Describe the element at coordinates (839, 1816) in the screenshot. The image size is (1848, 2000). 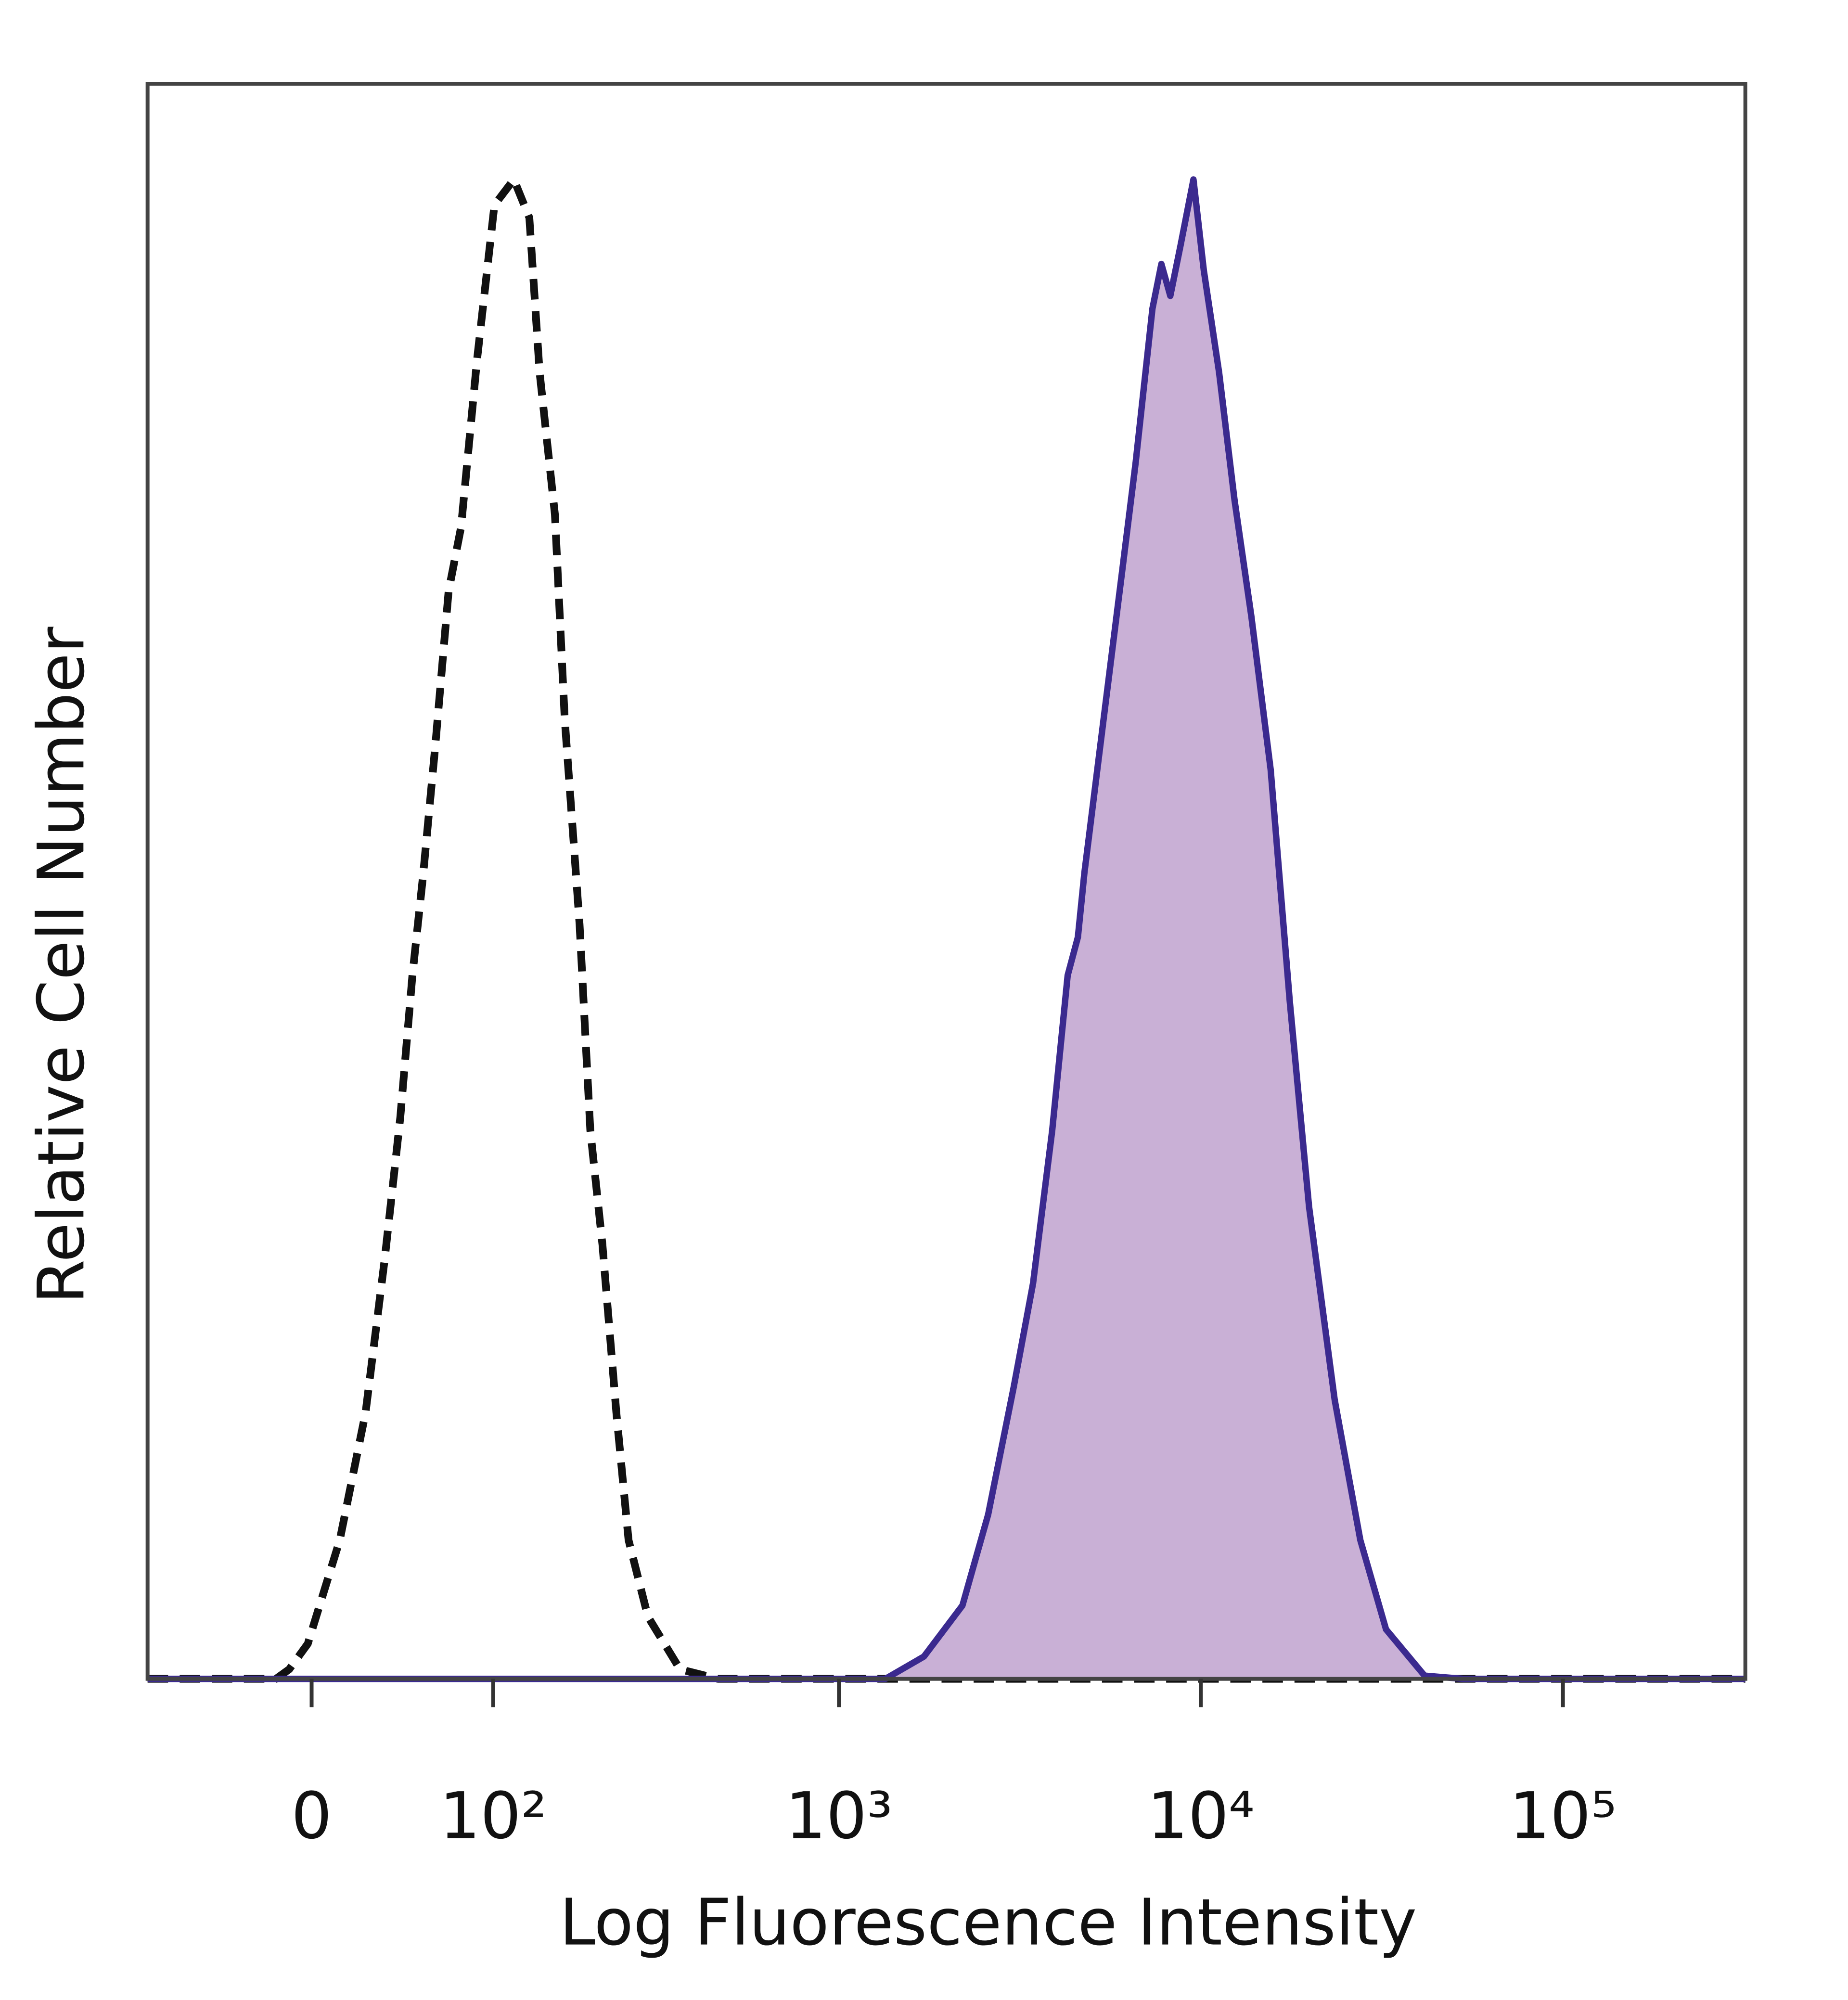
I see `x-tick-label: 10³` at that location.